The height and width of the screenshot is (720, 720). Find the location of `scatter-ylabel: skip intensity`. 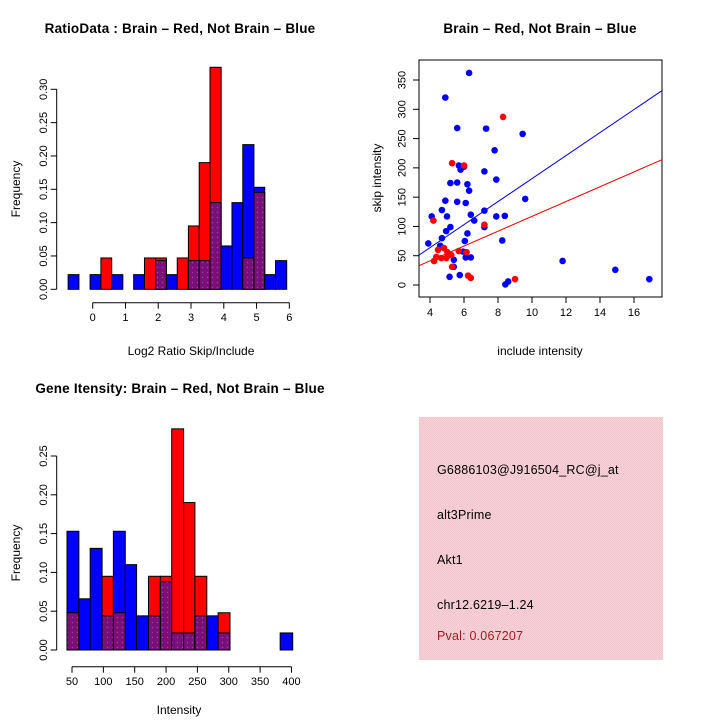

scatter-ylabel: skip intensity is located at coordinates (377, 178).